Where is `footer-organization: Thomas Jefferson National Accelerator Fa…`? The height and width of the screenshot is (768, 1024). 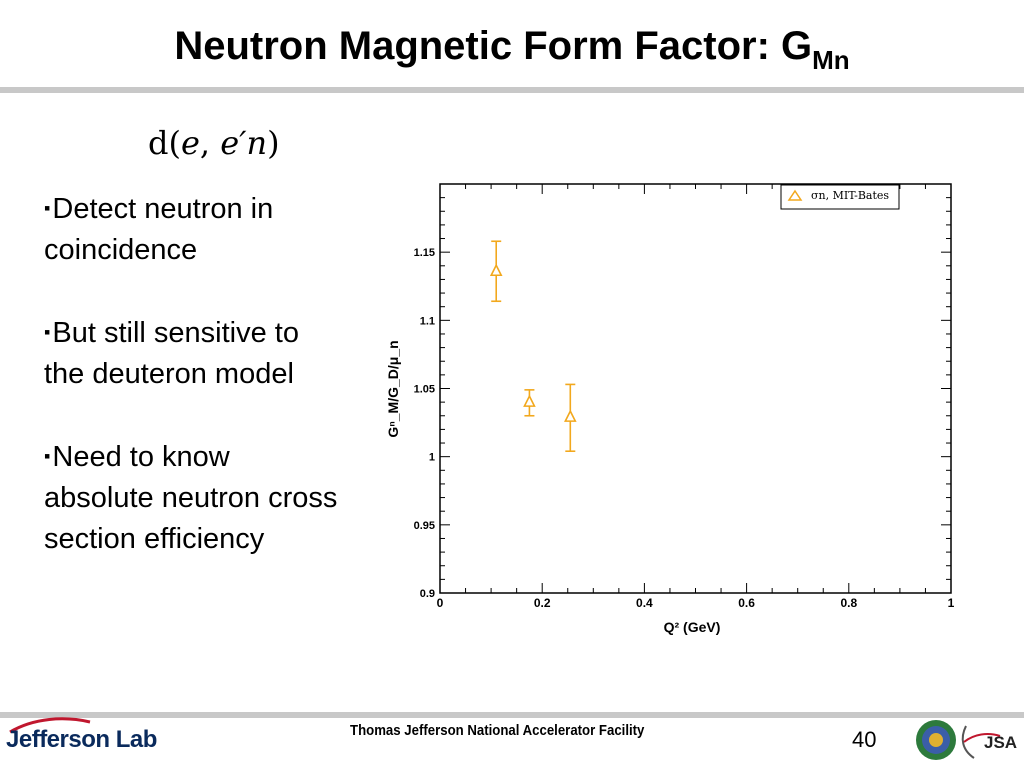 footer-organization: Thomas Jefferson National Accelerator Fa… is located at coordinates (497, 730).